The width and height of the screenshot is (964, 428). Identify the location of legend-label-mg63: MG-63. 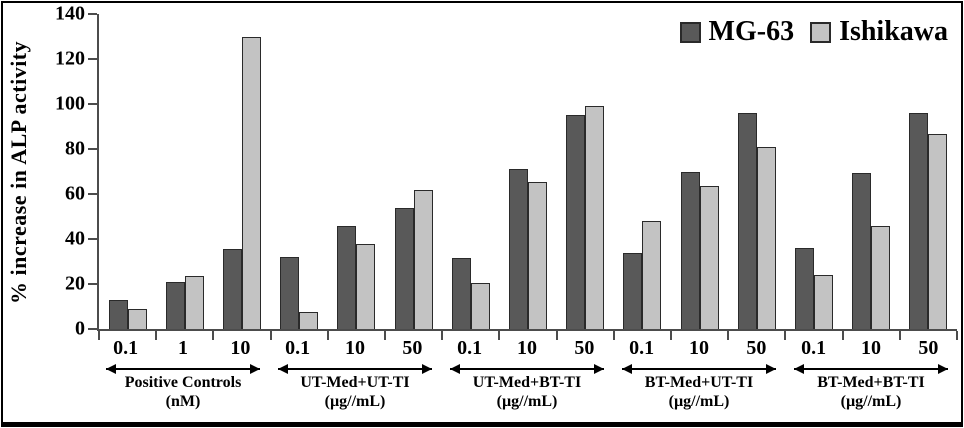
(751, 31).